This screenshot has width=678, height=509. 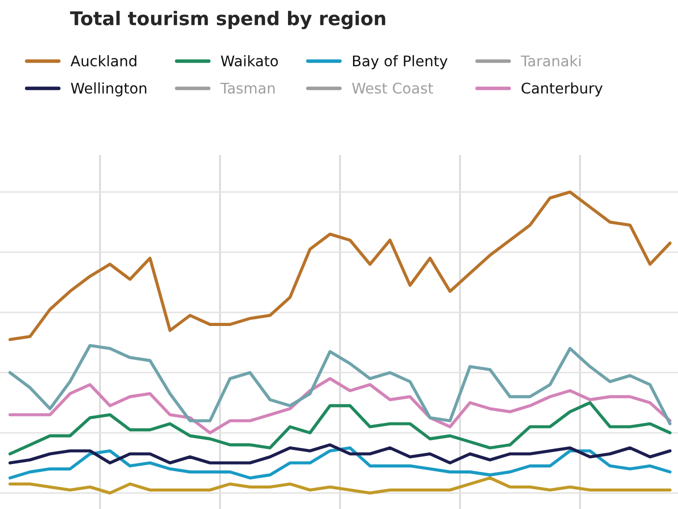 What do you see at coordinates (562, 89) in the screenshot?
I see `legend-label: Canterbury` at bounding box center [562, 89].